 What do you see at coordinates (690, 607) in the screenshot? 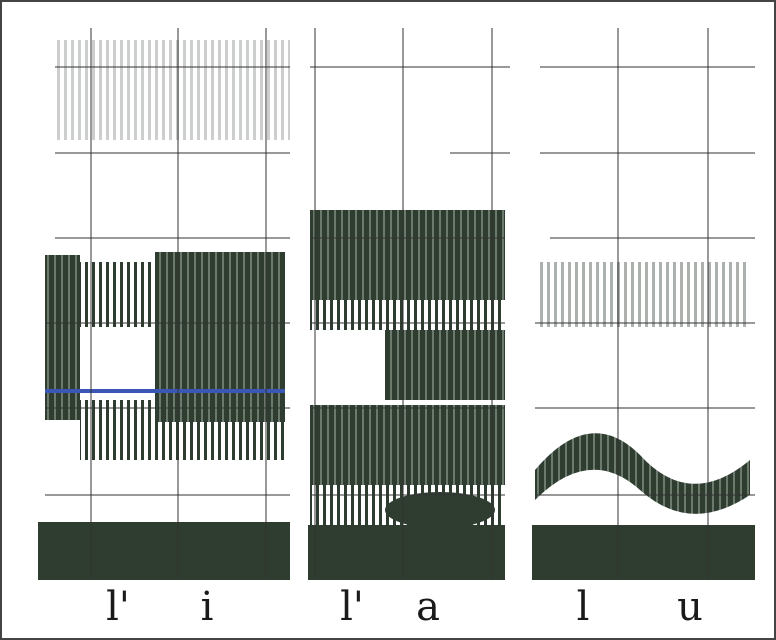
I see `phone-label: u` at bounding box center [690, 607].